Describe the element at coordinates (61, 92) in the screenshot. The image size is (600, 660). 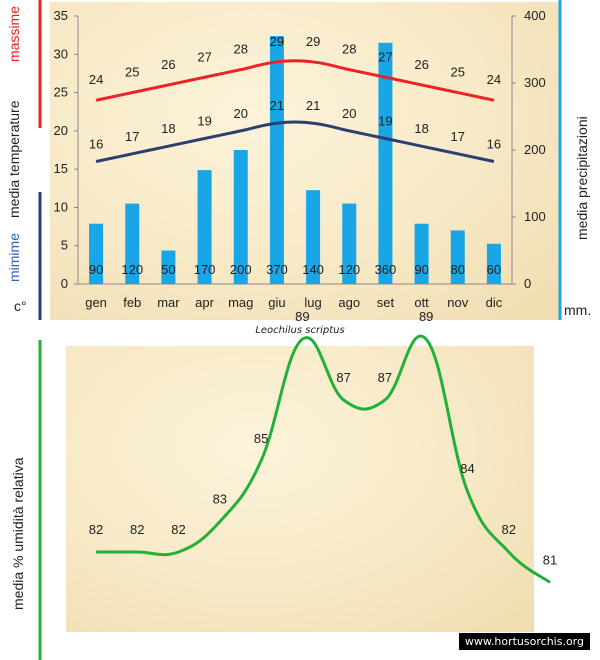
I see `left-tick-label: 25` at that location.